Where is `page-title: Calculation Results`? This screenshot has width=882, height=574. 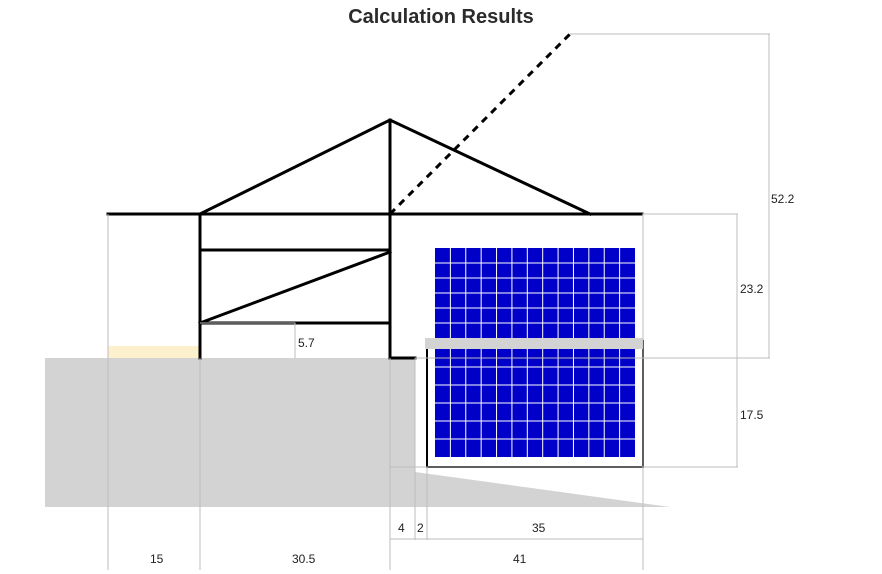 page-title: Calculation Results is located at coordinates (441, 17).